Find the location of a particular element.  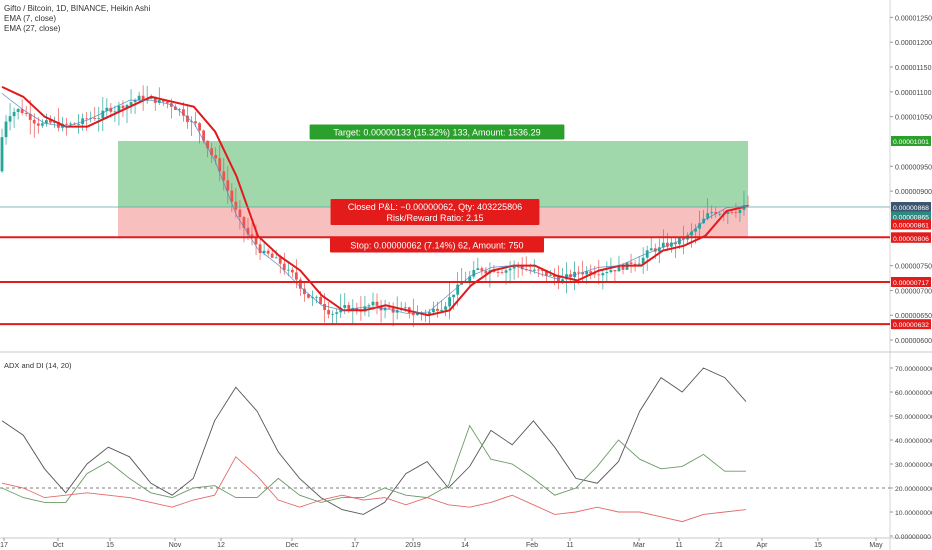

price-level-tag: 0.00000868 is located at coordinates (911, 207).